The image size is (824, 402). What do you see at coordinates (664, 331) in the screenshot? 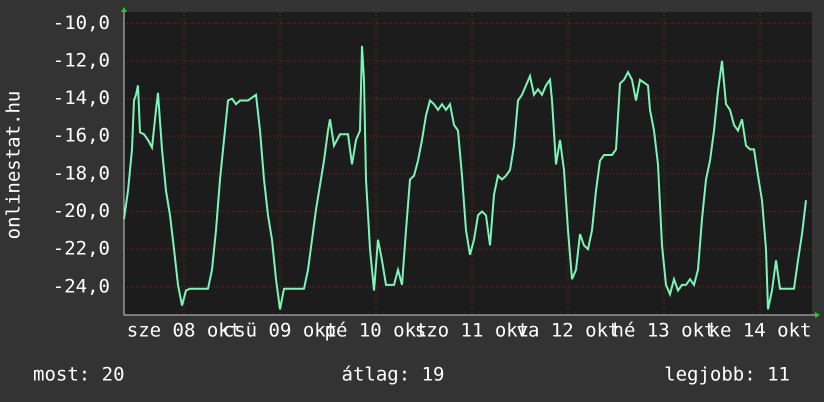
I see `x-tick-label: hé 13 okt` at bounding box center [664, 331].